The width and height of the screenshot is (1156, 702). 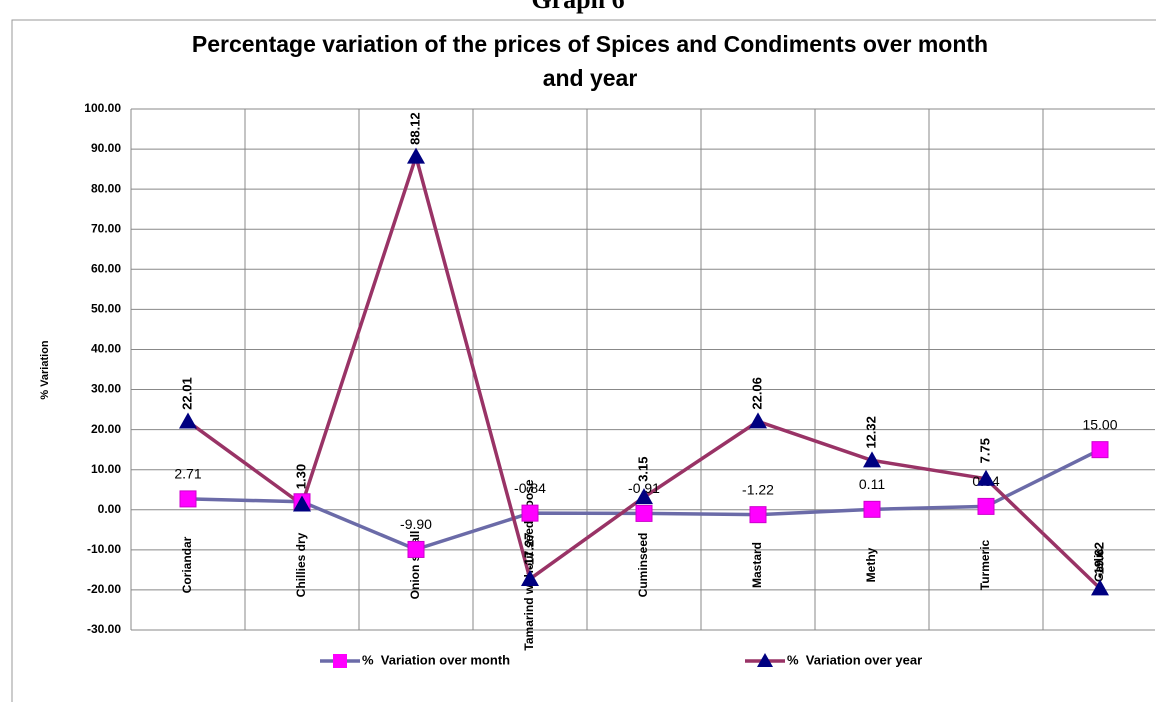 What do you see at coordinates (643, 565) in the screenshot?
I see `x-tick-label: Cuminseed` at bounding box center [643, 565].